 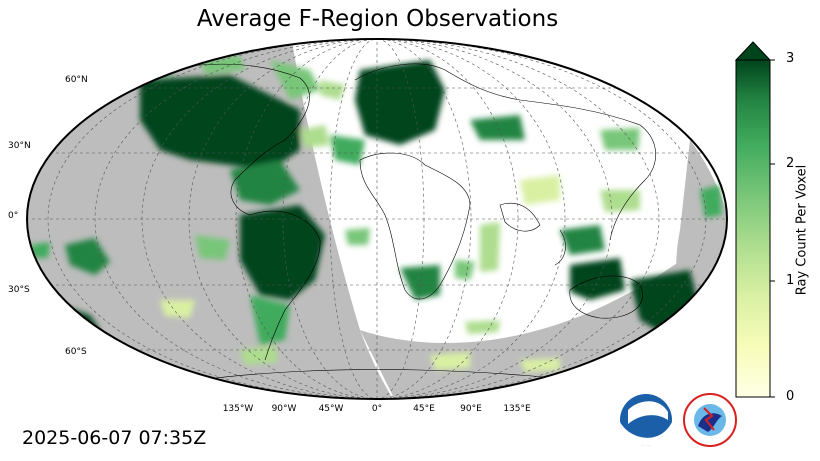 What do you see at coordinates (754, 219) in the screenshot?
I see `colorbar` at bounding box center [754, 219].